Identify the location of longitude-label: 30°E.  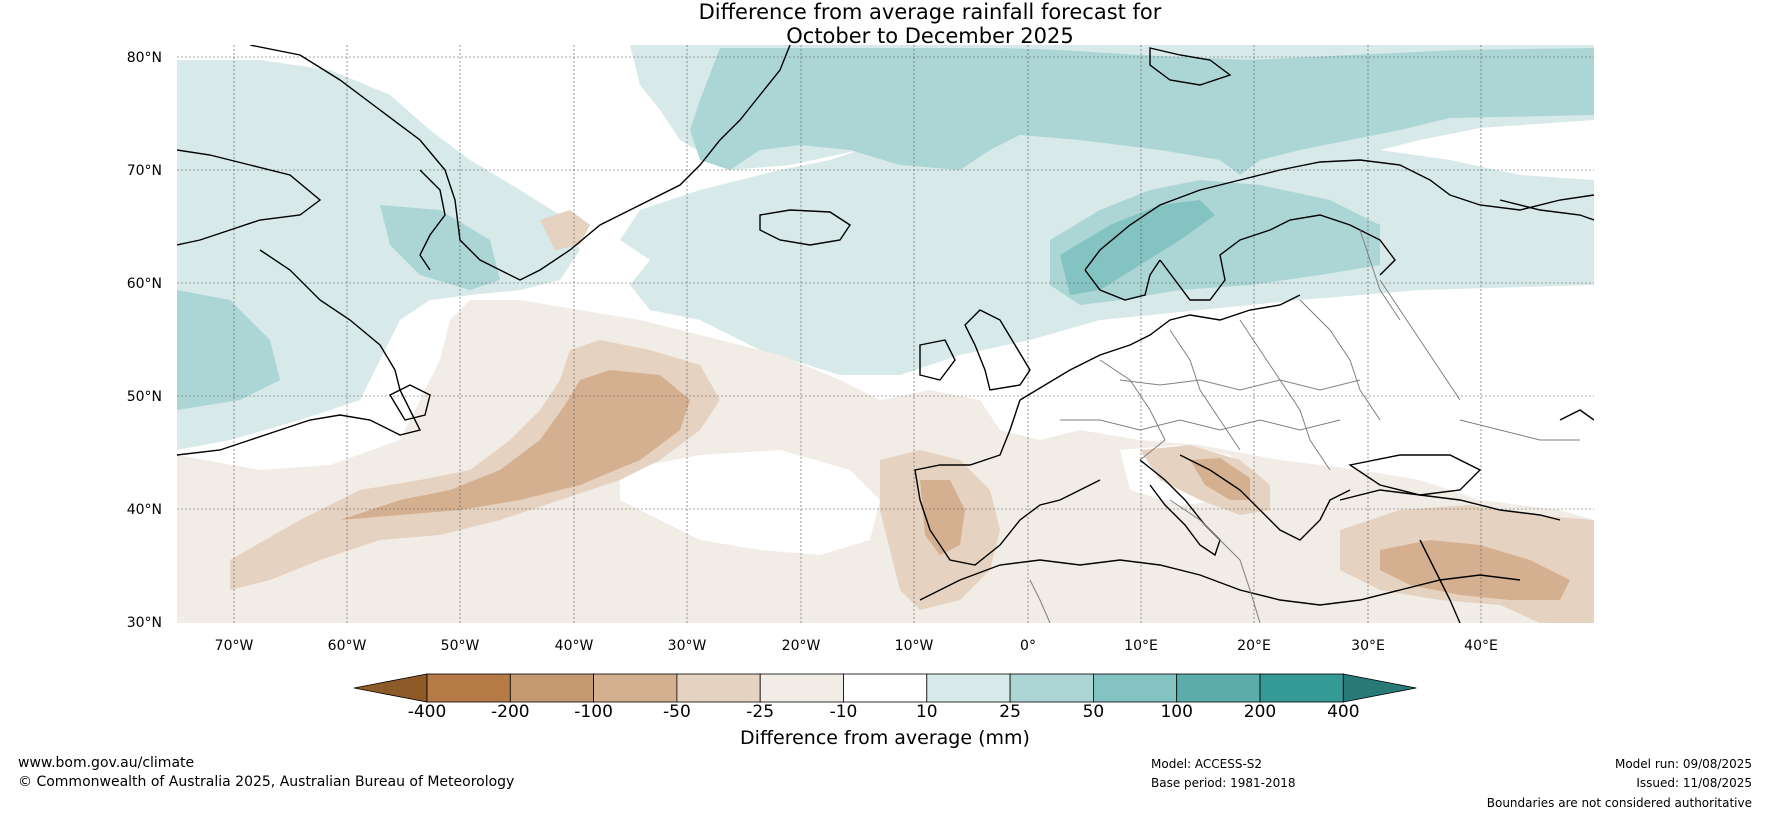
(1368, 646).